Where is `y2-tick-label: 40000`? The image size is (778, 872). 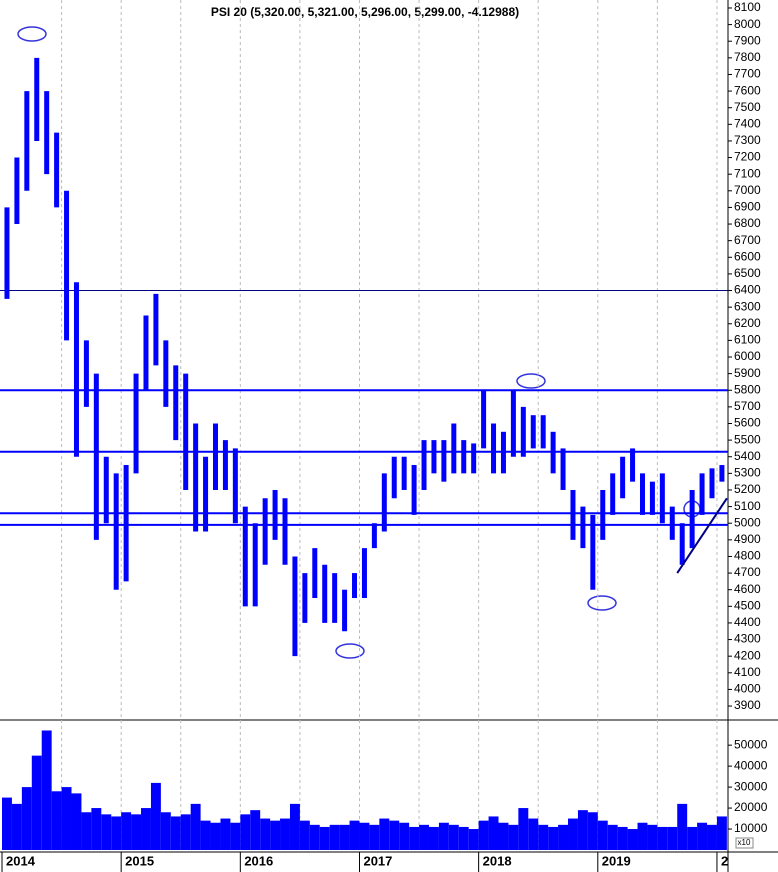 y2-tick-label: 40000 is located at coordinates (751, 765).